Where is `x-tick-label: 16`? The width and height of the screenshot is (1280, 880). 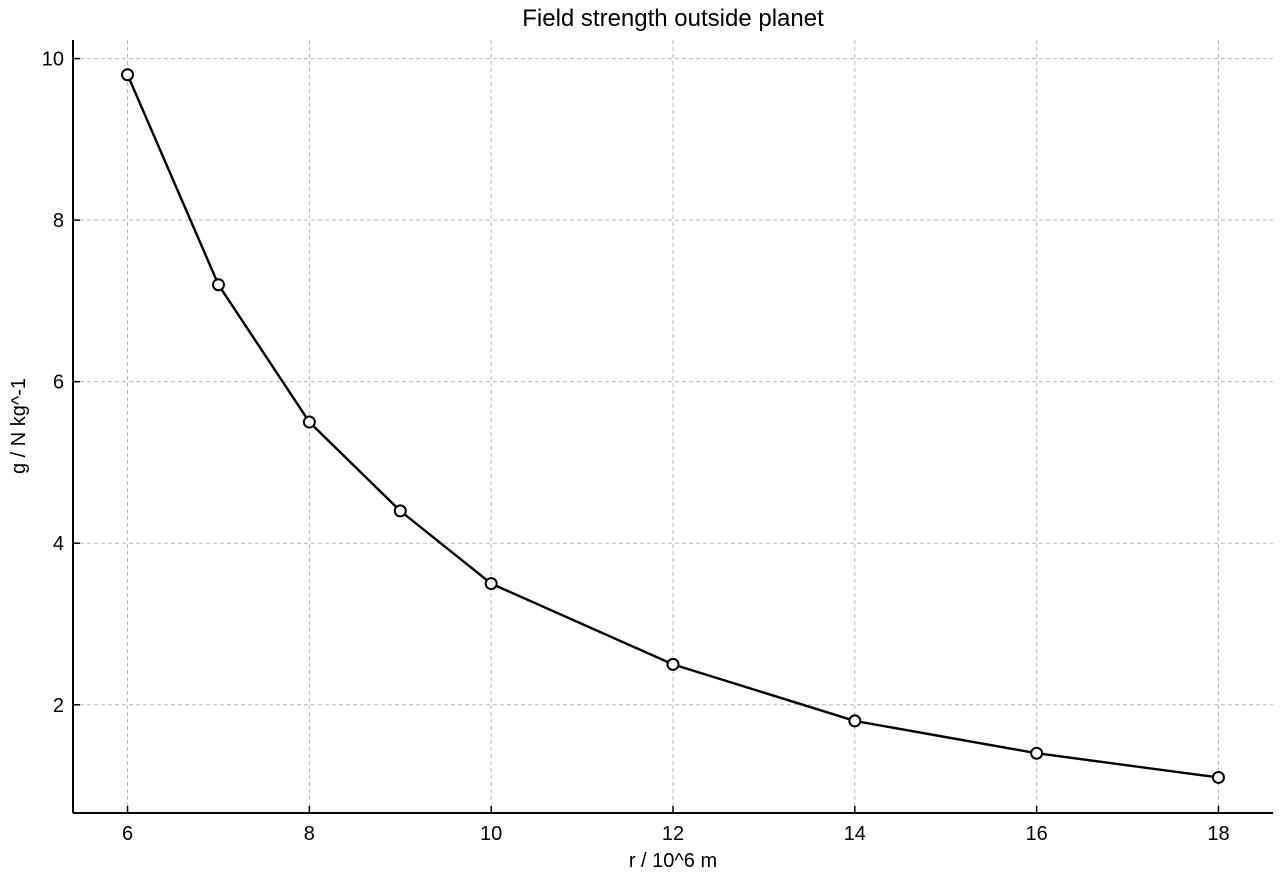
x-tick-label: 16 is located at coordinates (1037, 834).